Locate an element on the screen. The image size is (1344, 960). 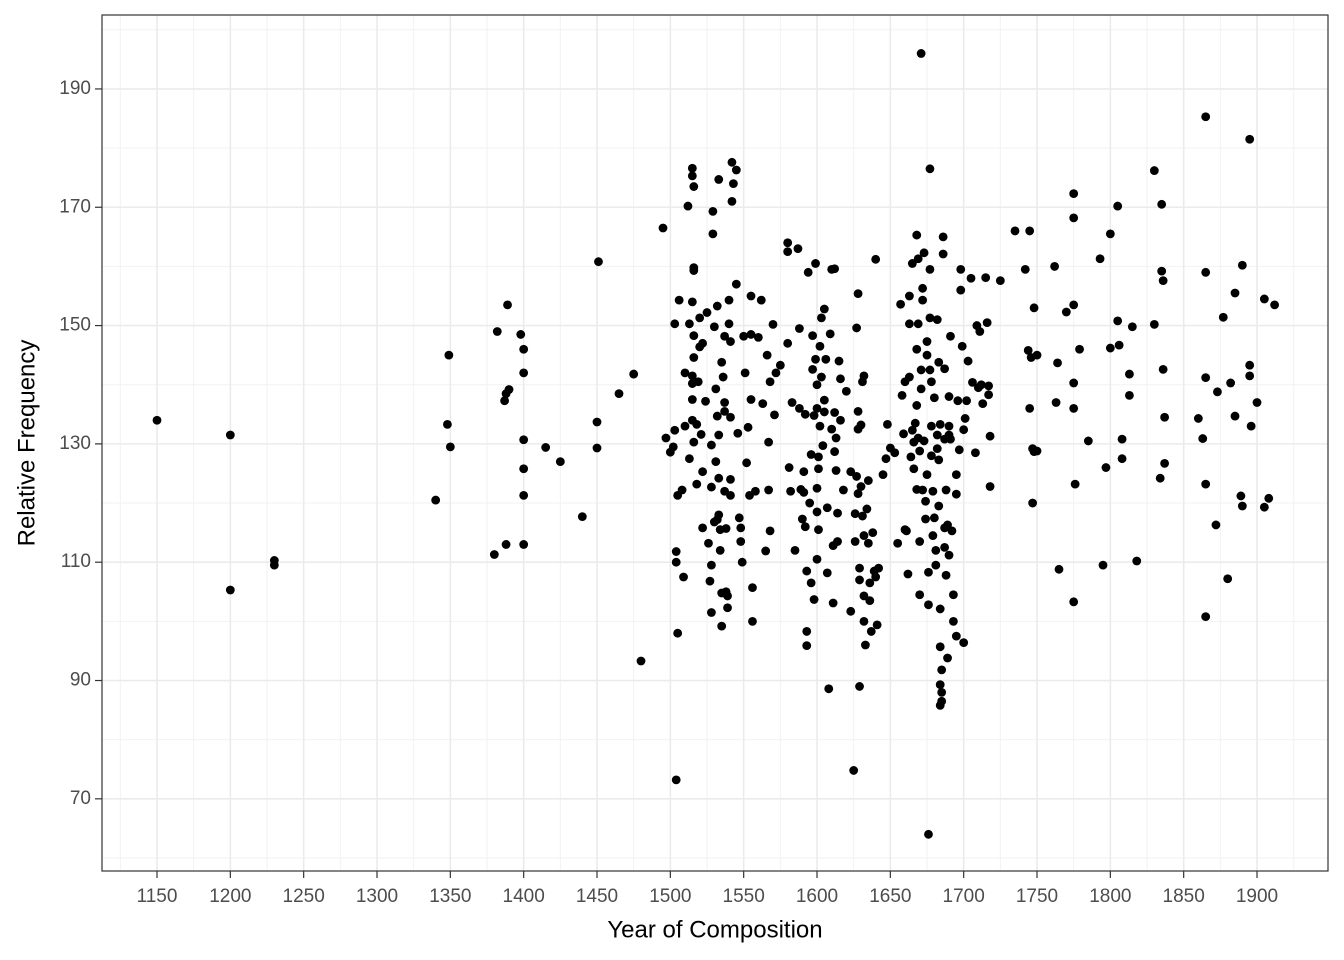
y-tick-label: 190 is located at coordinates (75, 88).